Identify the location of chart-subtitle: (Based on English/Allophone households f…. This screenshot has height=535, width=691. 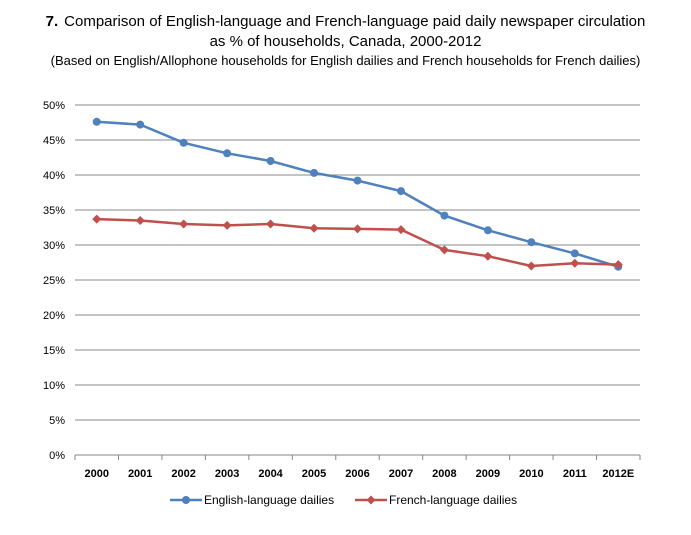
(345, 60).